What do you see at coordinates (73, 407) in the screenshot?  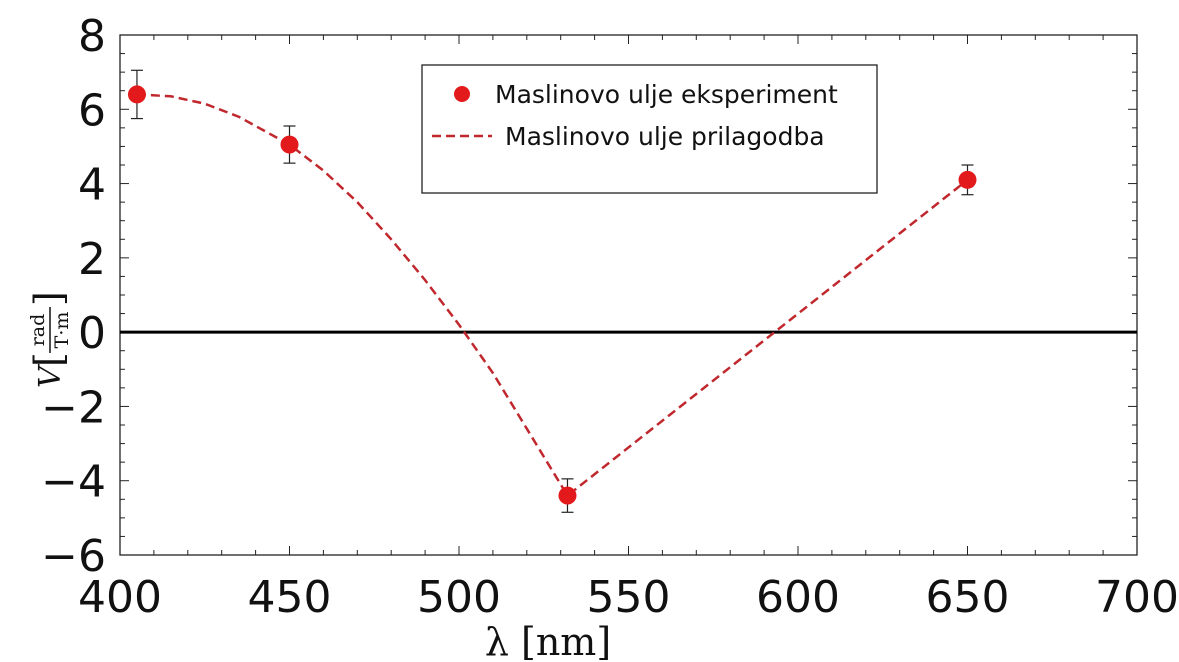 I see `y-tick-label: −2` at bounding box center [73, 407].